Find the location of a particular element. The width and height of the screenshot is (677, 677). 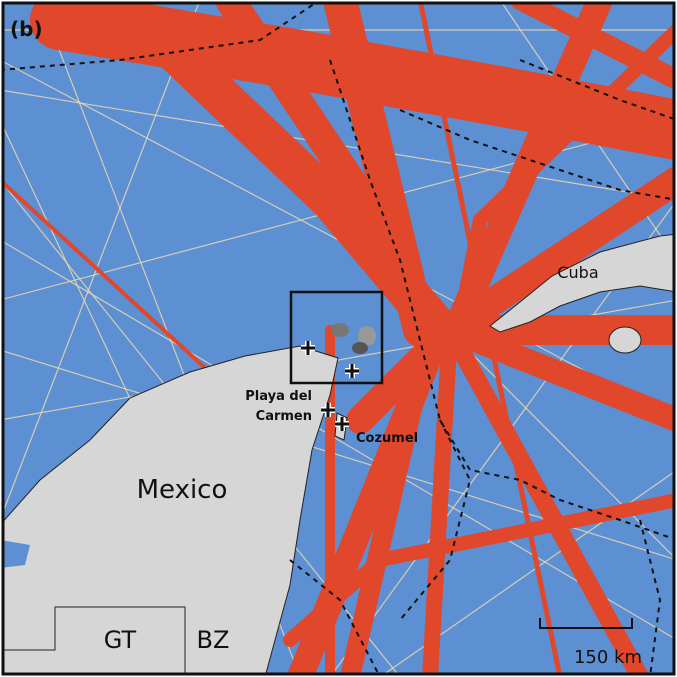

place-label: Carmen is located at coordinates (284, 416).